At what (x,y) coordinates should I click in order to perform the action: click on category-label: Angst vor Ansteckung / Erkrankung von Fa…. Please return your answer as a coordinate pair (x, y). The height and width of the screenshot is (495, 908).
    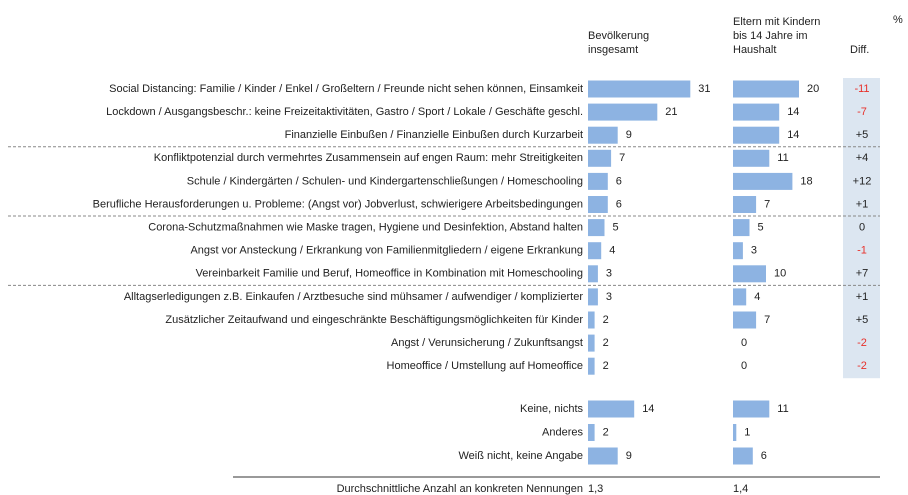
    Looking at the image, I should click on (386, 251).